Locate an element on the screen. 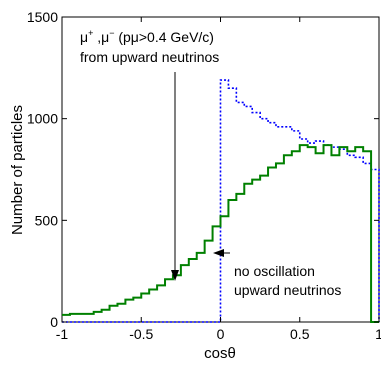  annotation-plus: + is located at coordinates (90, 33).